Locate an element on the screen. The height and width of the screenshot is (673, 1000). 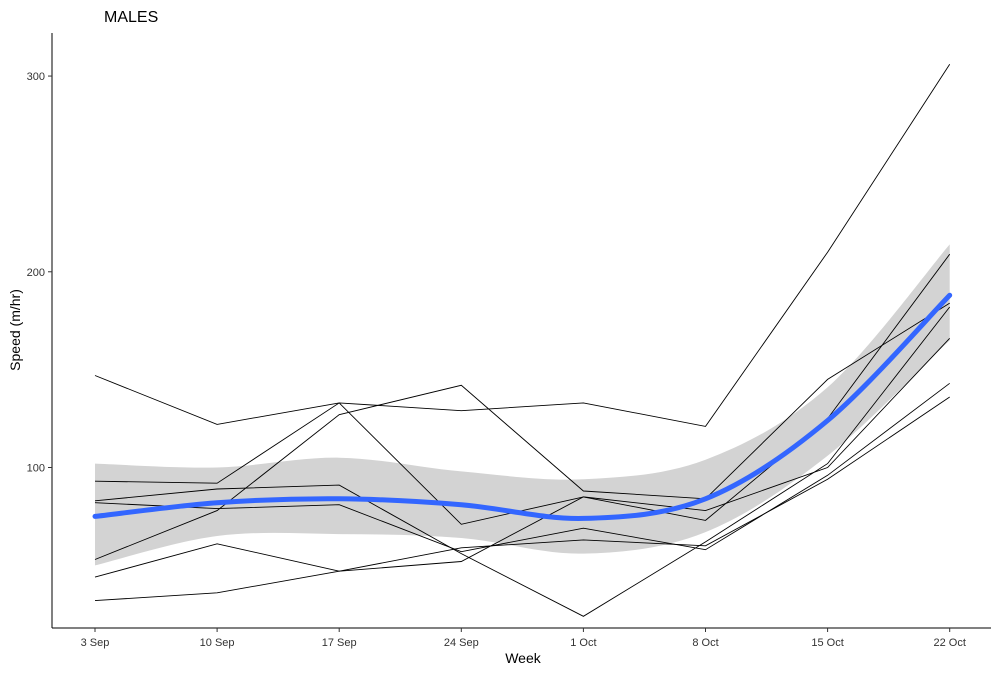
chart-title: MALES is located at coordinates (131, 17).